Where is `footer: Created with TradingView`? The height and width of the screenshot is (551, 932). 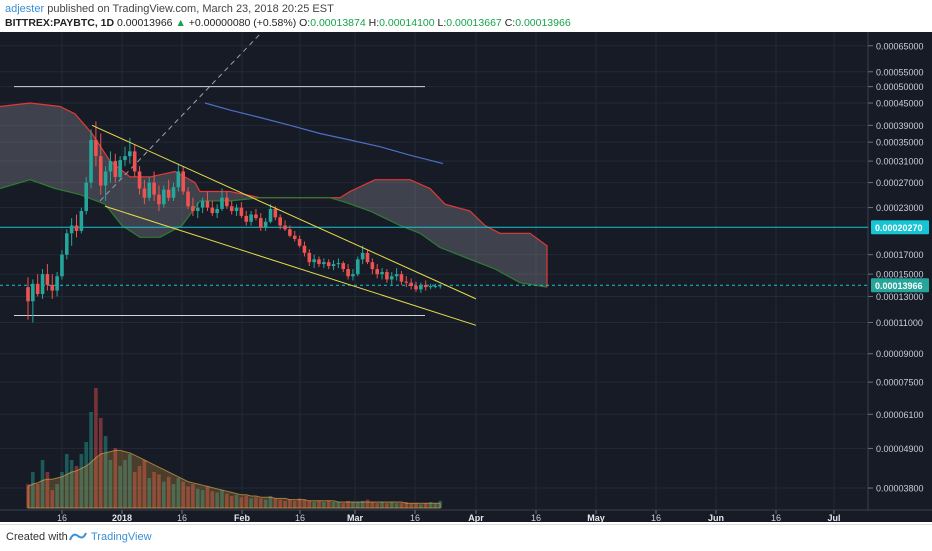
footer: Created with TradingView is located at coordinates (466, 537).